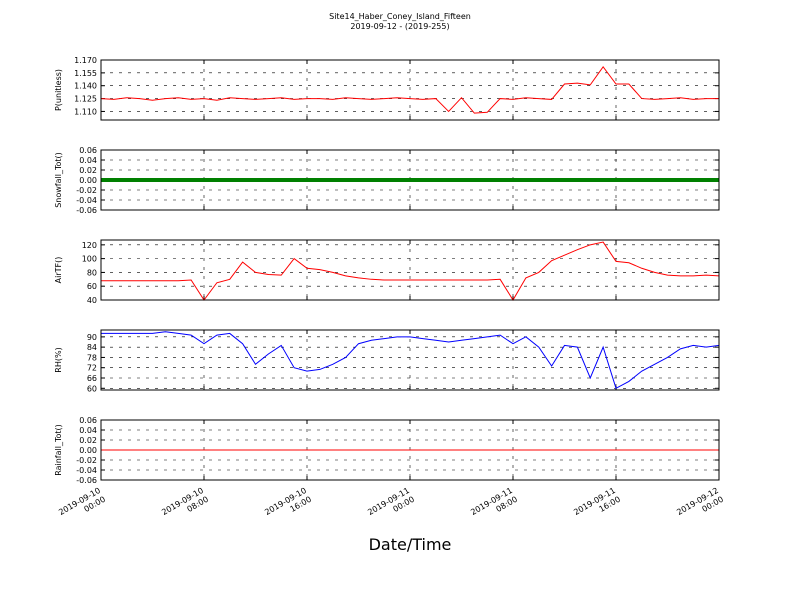  Describe the element at coordinates (58, 359) in the screenshot. I see `y-axis-label: RH(%)` at that location.